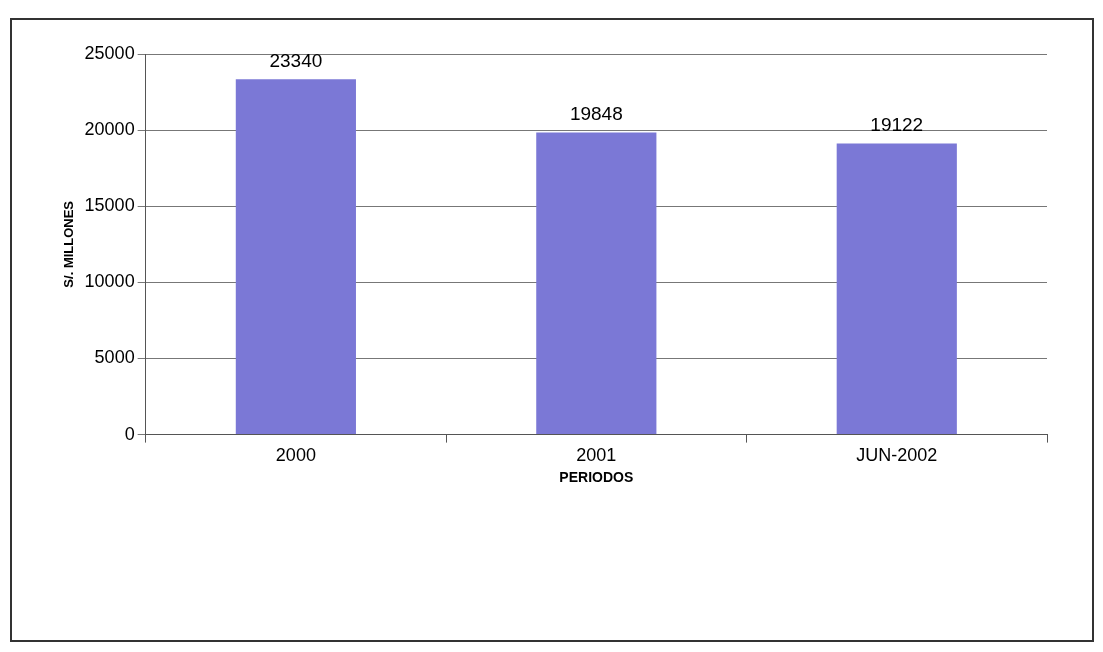  What do you see at coordinates (129, 433) in the screenshot?
I see `y-tick-label: 0` at bounding box center [129, 433].